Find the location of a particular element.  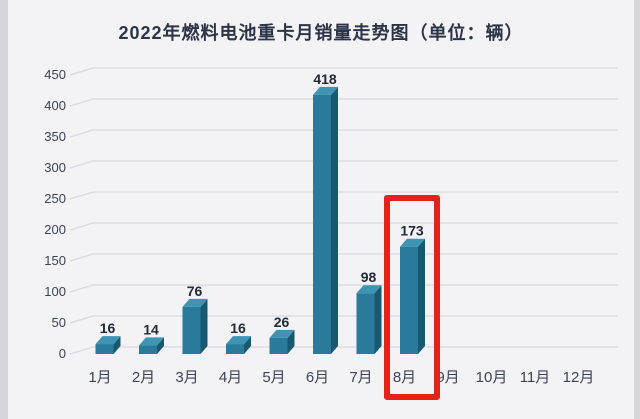

value-label-m3: 76 is located at coordinates (195, 291).